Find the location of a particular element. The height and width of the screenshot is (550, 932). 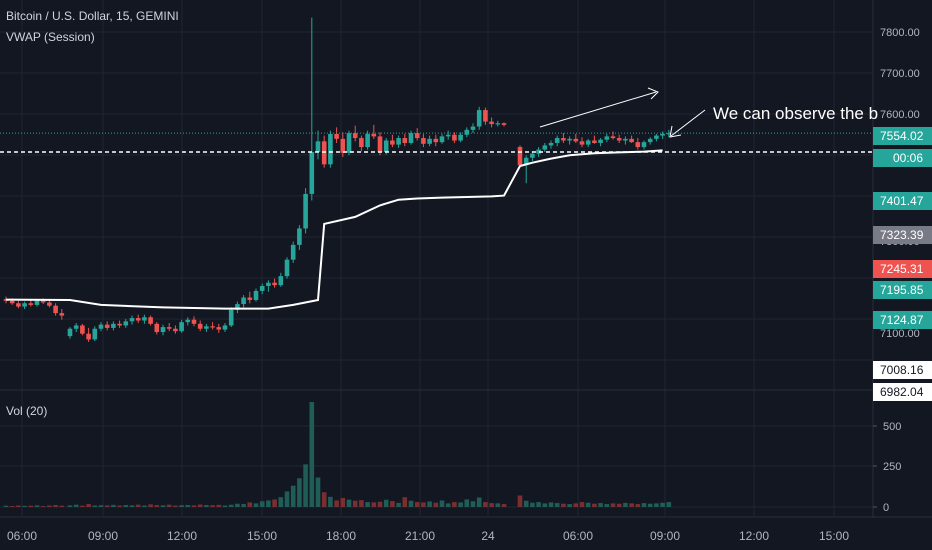

price-badge-label: 7554.02 is located at coordinates (902, 136).